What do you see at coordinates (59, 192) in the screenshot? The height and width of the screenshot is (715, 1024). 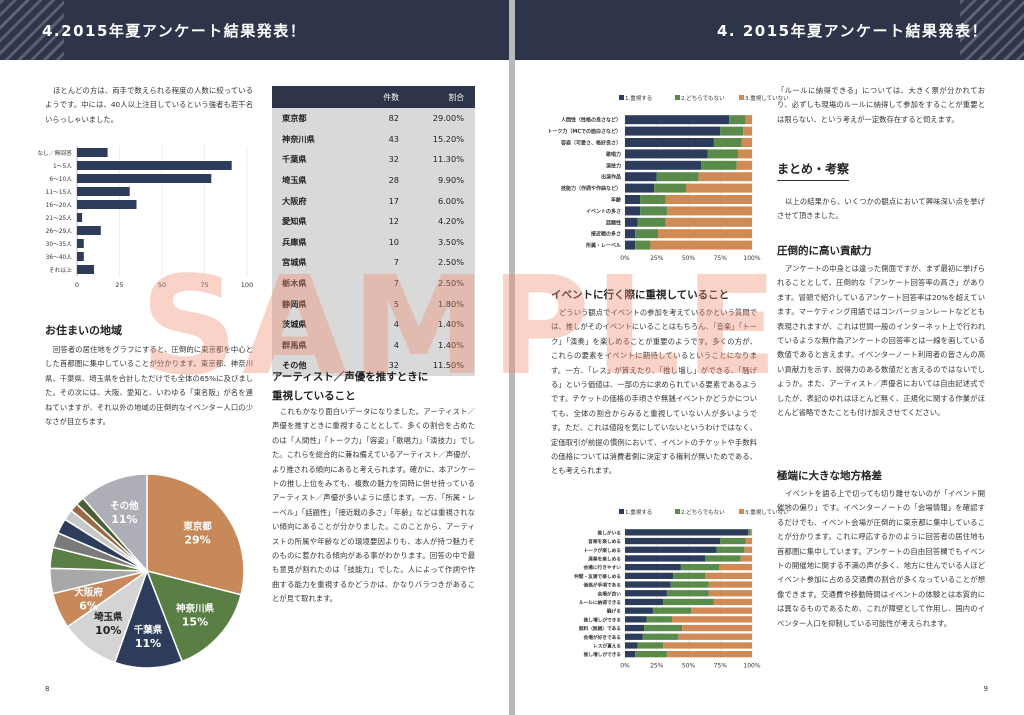 I see `y-tick-label: 11〜15人` at bounding box center [59, 192].